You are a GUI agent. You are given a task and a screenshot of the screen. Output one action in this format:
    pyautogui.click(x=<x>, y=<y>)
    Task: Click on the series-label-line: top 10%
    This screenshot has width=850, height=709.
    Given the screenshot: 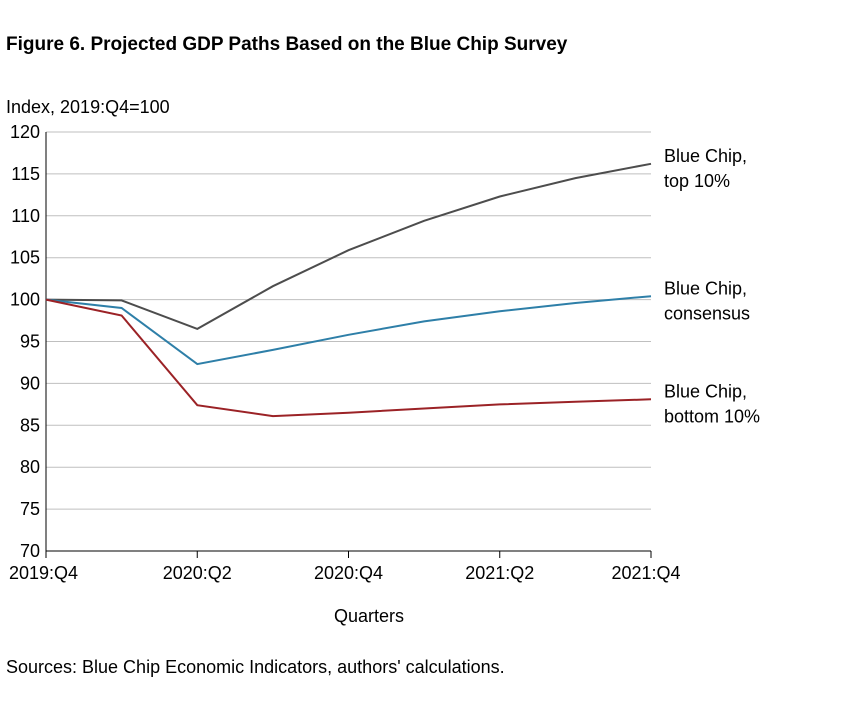 What is the action you would take?
    pyautogui.click(x=697, y=181)
    